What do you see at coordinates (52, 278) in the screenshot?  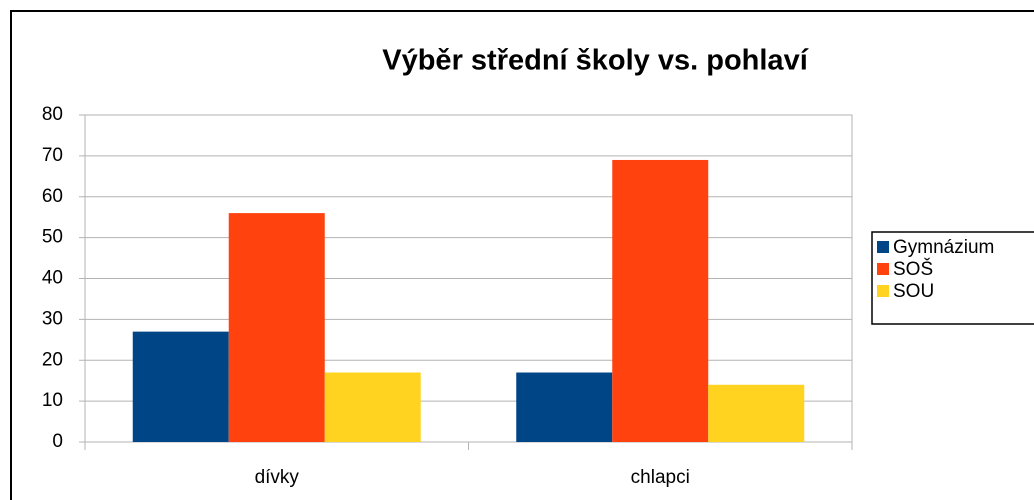 I see `y-tick-label: 40` at bounding box center [52, 278].